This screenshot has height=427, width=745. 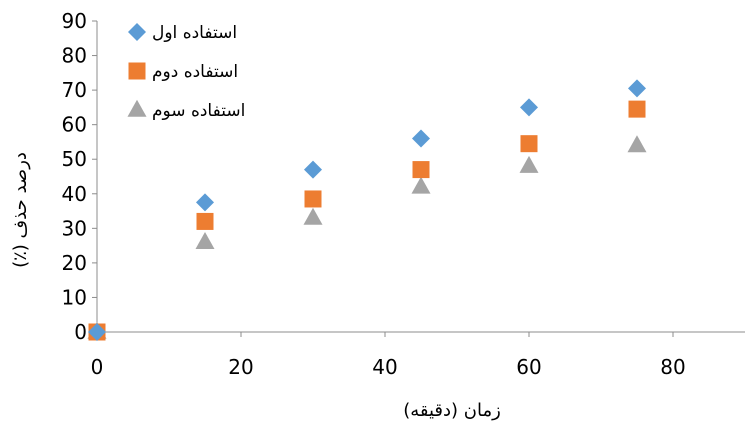 I want to click on legend: استفاده اول استفاده دوم استفاده سوم, so click(x=186, y=72).